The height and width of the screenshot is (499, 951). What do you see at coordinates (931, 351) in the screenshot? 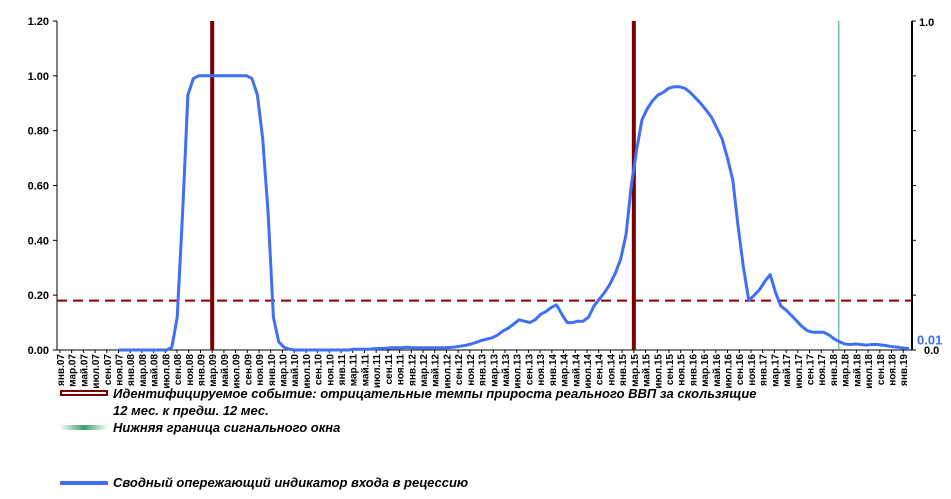
I see `right-axis-bottom-label: 0.0` at bounding box center [931, 351].